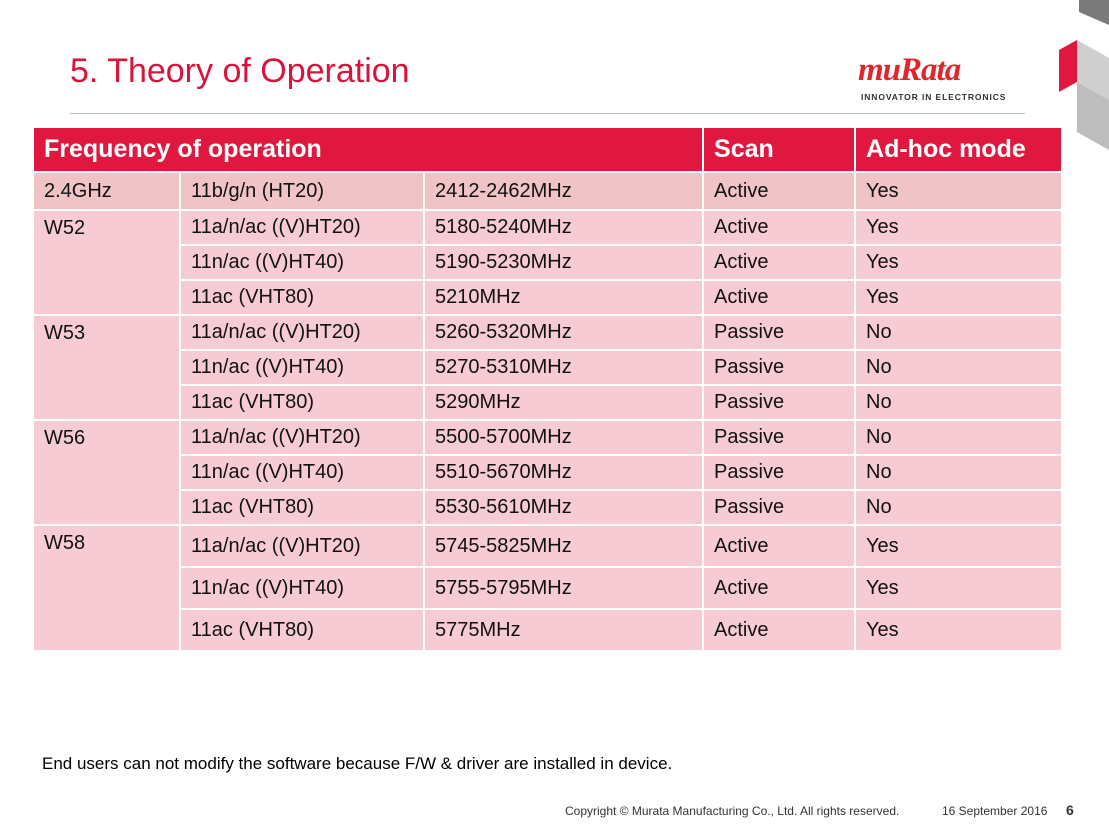 Image resolution: width=1109 pixels, height=831 pixels. I want to click on band-cell: 2.4GHz, so click(106, 191).